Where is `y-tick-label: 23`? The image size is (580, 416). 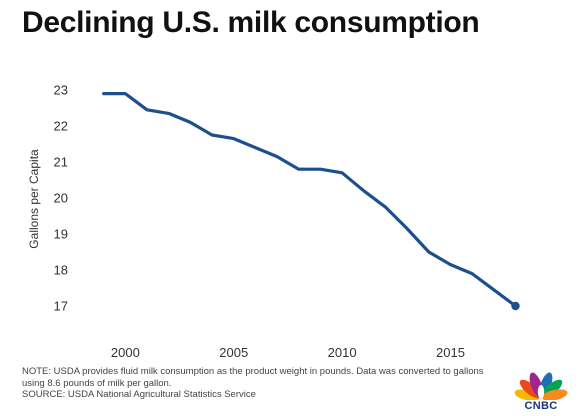
y-tick-label: 23 is located at coordinates (61, 90).